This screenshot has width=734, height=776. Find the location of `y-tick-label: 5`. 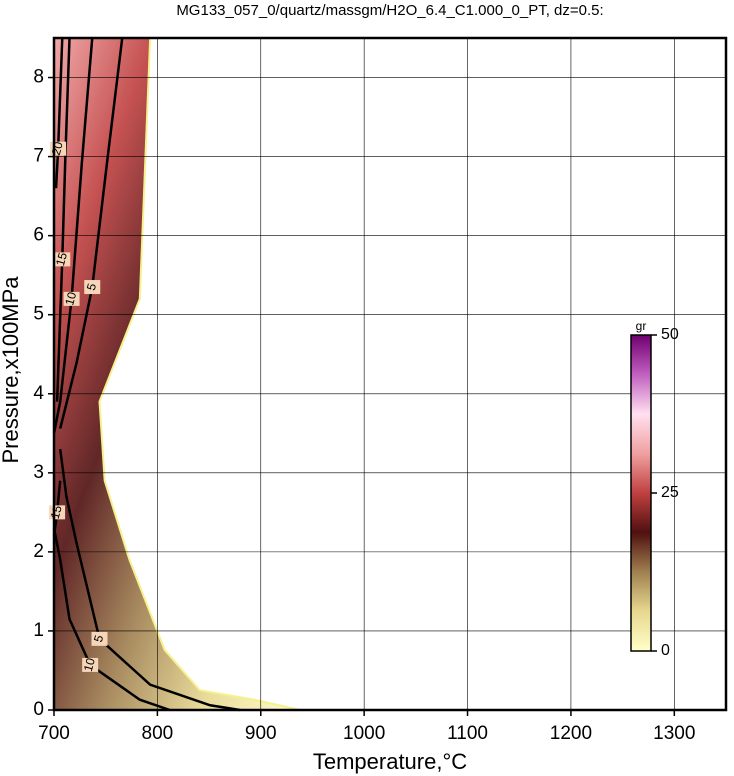

y-tick-label: 5 is located at coordinates (38, 314).